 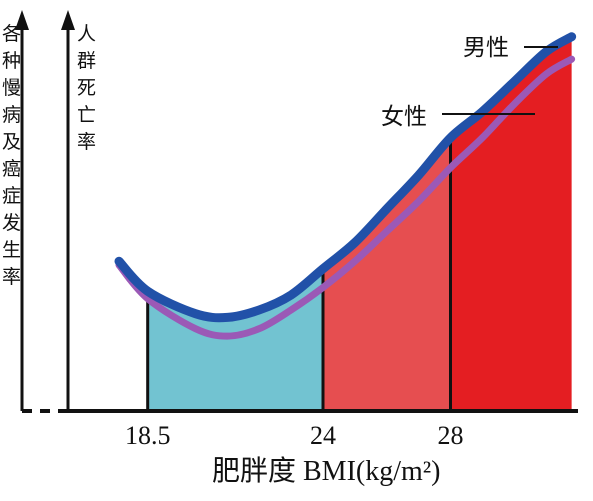 I want to click on x-tick-label: 18.5, so click(x=148, y=435).